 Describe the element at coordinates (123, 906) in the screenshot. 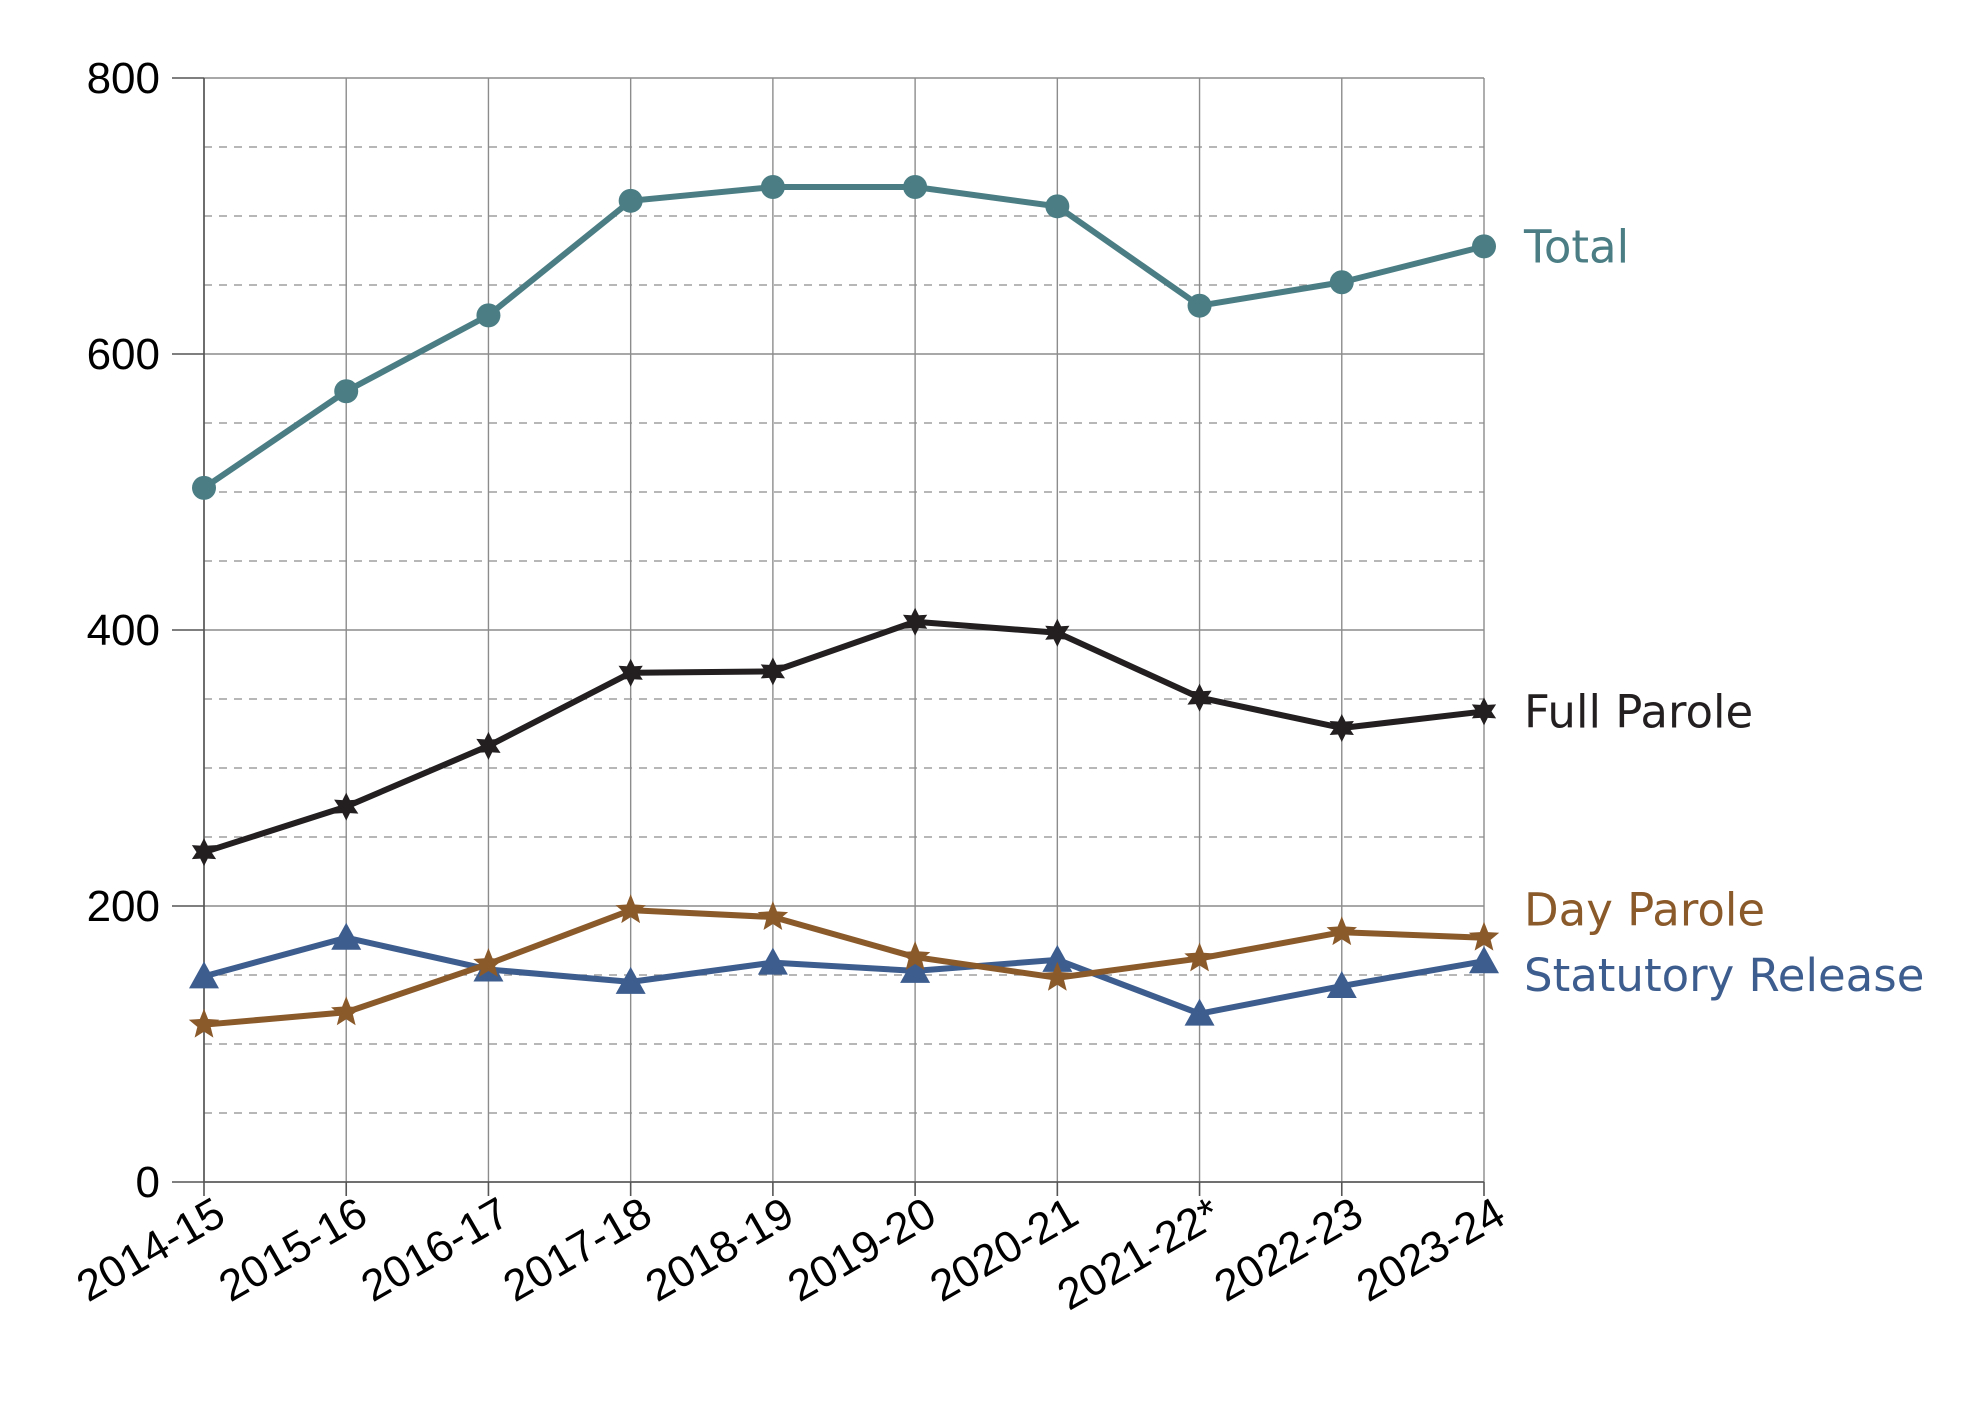

I see `y-tick-label: 200` at that location.